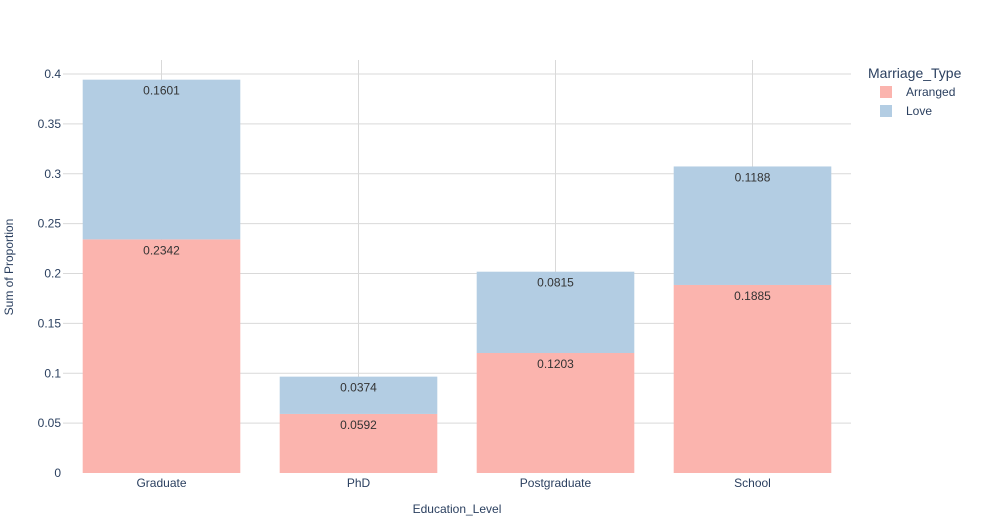 The height and width of the screenshot is (525, 986). Describe the element at coordinates (930, 92) in the screenshot. I see `legend-label: Arranged` at that location.